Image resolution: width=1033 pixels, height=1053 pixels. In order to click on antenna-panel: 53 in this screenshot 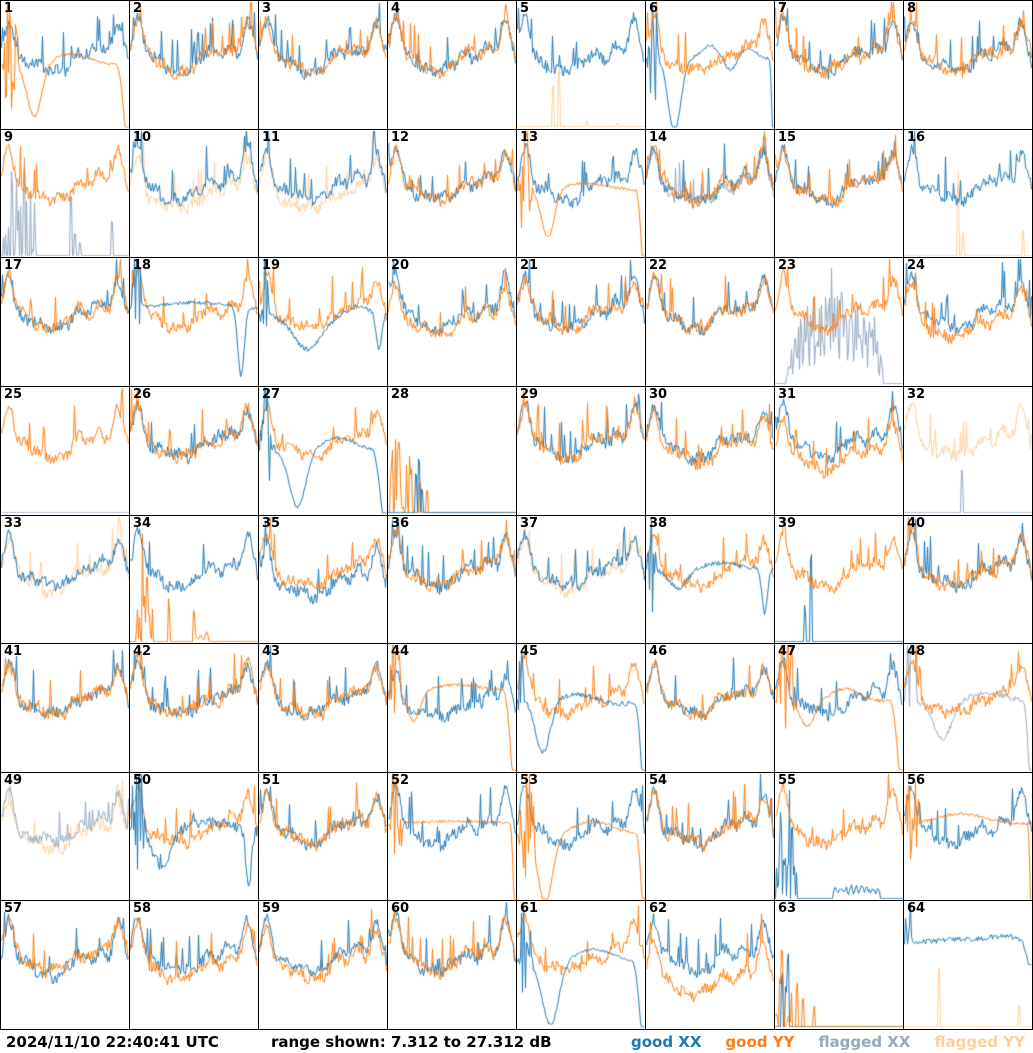, I will do `click(581, 837)`.